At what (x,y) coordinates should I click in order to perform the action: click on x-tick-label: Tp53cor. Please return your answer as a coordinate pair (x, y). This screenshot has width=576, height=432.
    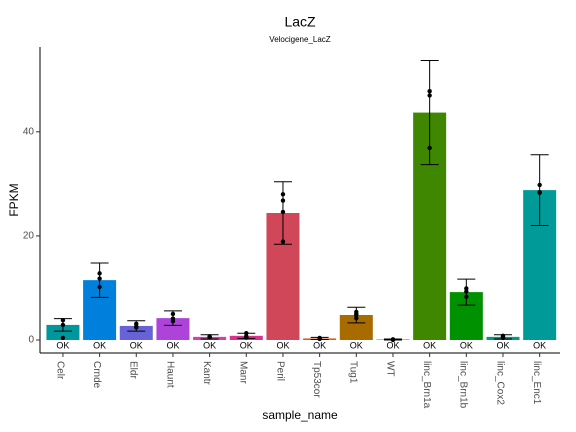
    Looking at the image, I should click on (316, 379).